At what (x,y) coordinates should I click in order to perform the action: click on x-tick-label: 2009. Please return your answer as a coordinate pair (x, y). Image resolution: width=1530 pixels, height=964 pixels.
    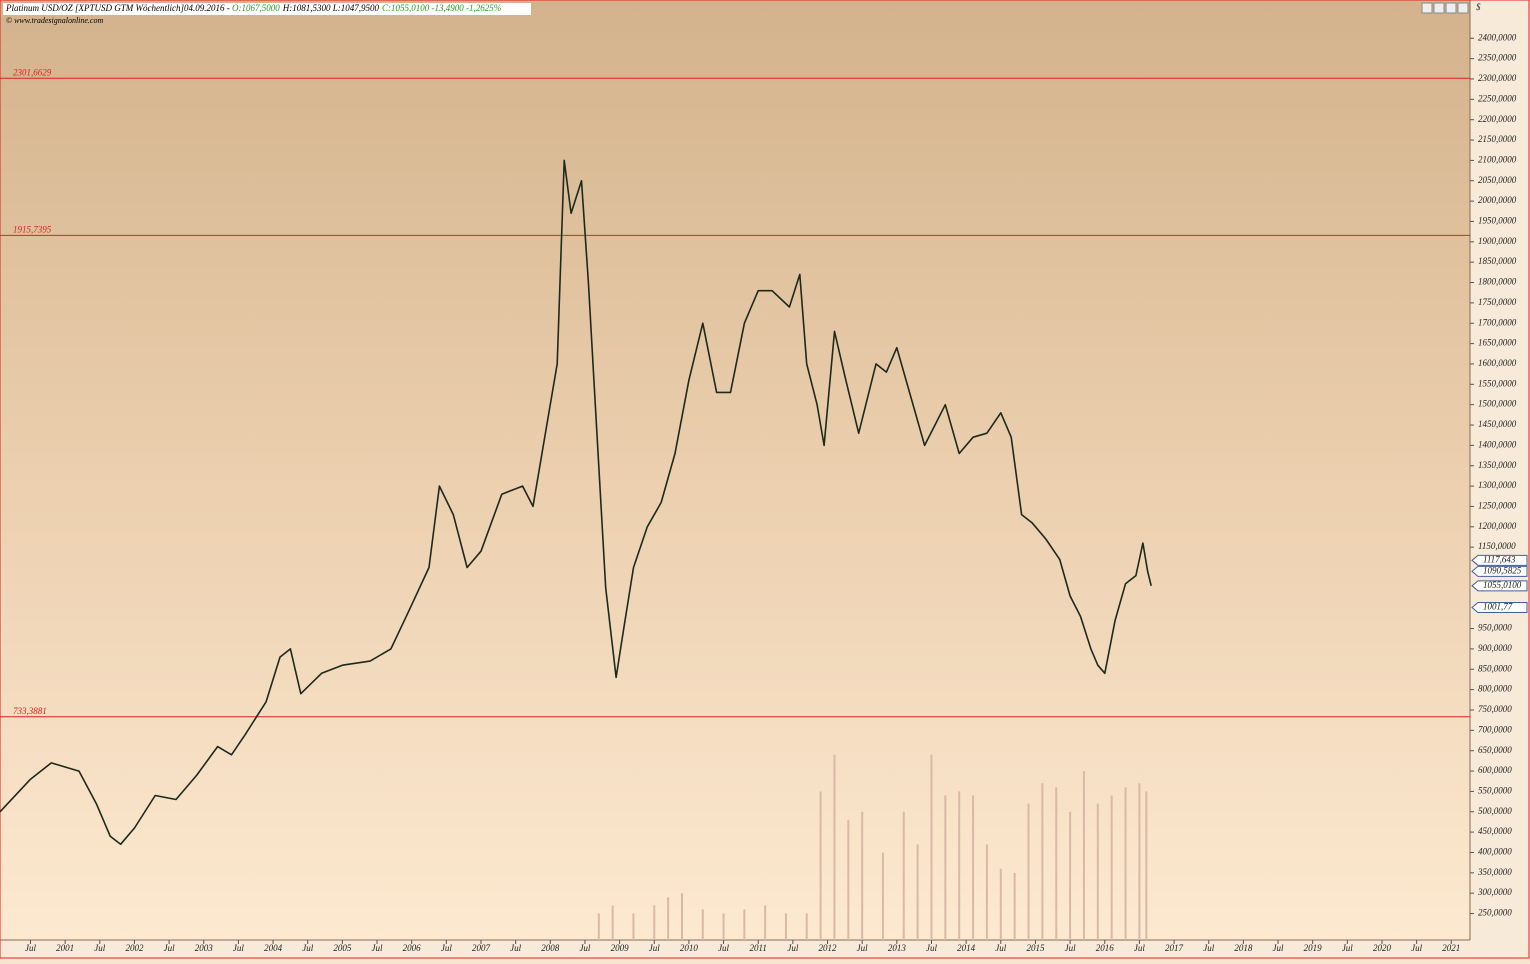
    Looking at the image, I should click on (620, 948).